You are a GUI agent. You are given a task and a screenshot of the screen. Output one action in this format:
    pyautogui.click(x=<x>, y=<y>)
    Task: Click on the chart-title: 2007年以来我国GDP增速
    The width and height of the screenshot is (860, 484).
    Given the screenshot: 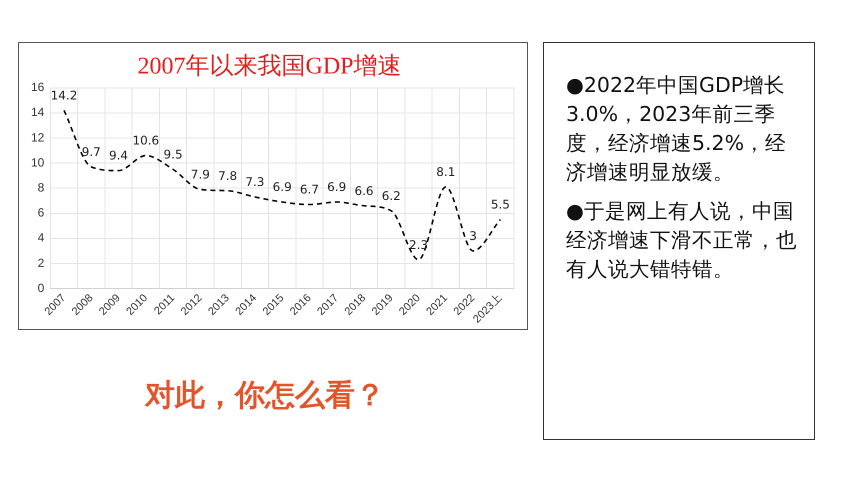 What is the action you would take?
    pyautogui.click(x=269, y=67)
    